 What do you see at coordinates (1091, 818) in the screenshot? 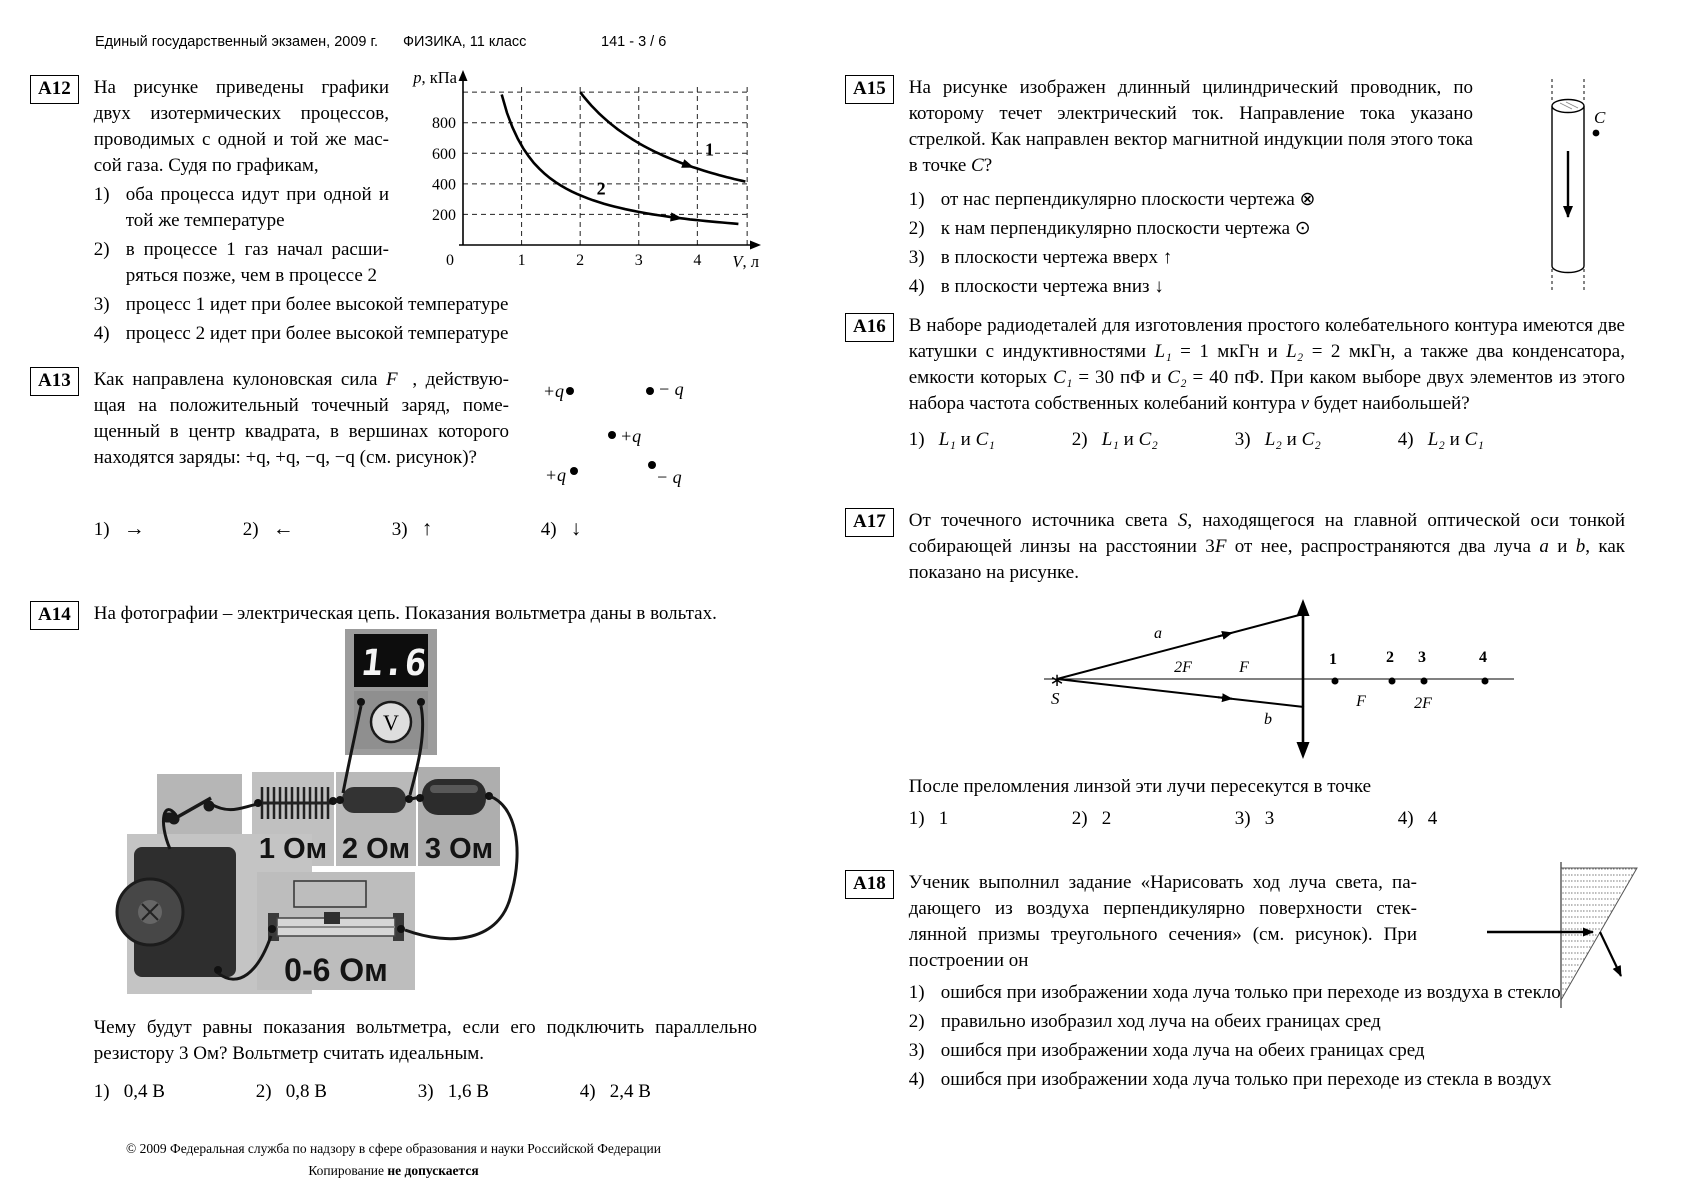
I see `a17-option-2: 2) 2` at bounding box center [1091, 818].